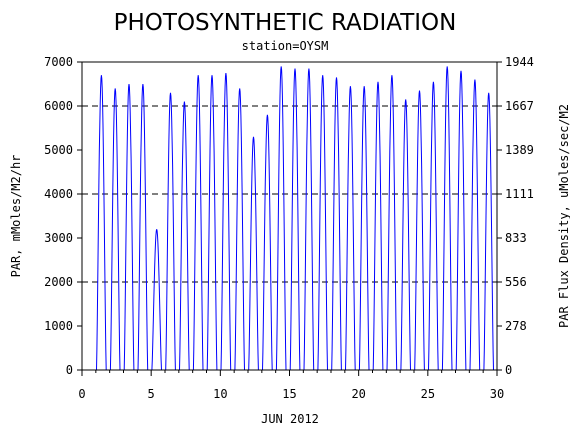 This screenshot has height=430, width=570. I want to click on y-left-tick-label: 3000, so click(58, 238).